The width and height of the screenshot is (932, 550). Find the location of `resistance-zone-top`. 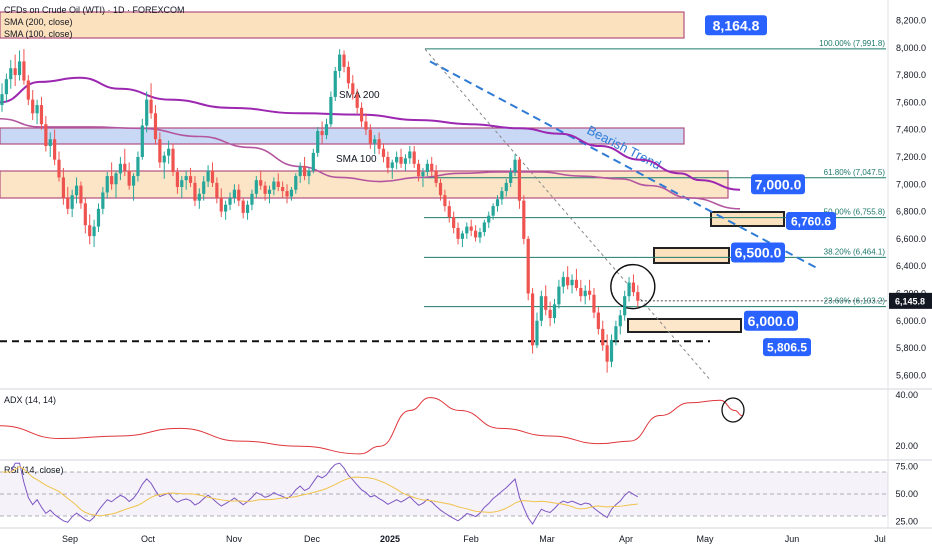

resistance-zone-top is located at coordinates (342, 25).